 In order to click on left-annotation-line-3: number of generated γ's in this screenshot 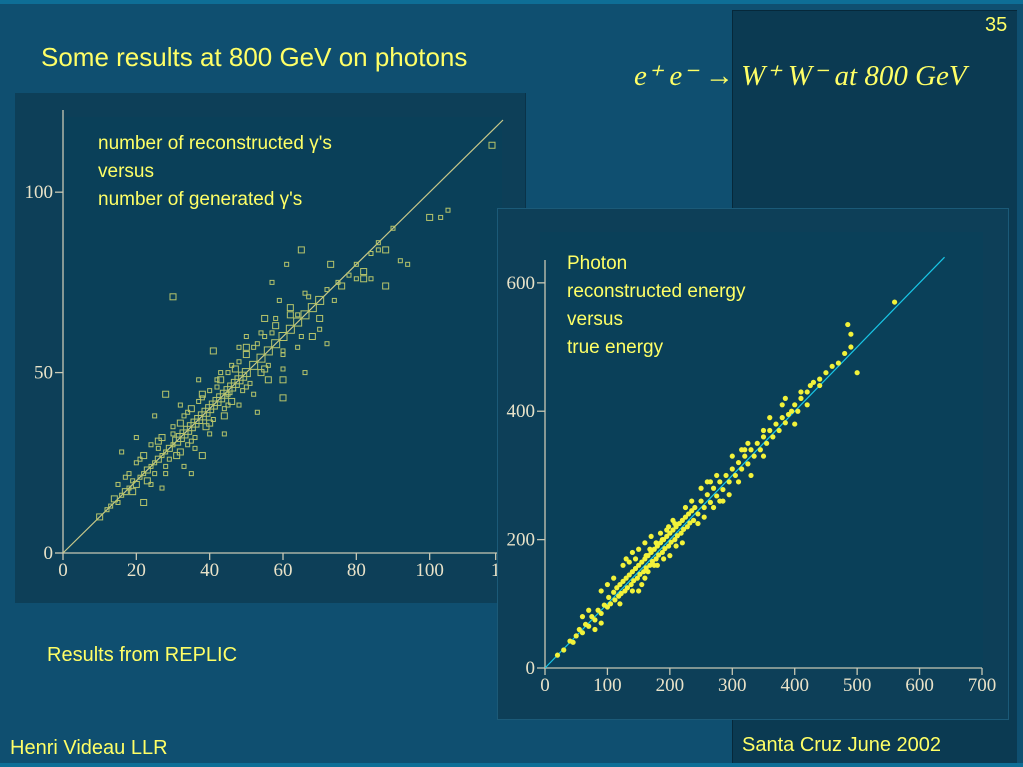, I will do `click(200, 199)`.